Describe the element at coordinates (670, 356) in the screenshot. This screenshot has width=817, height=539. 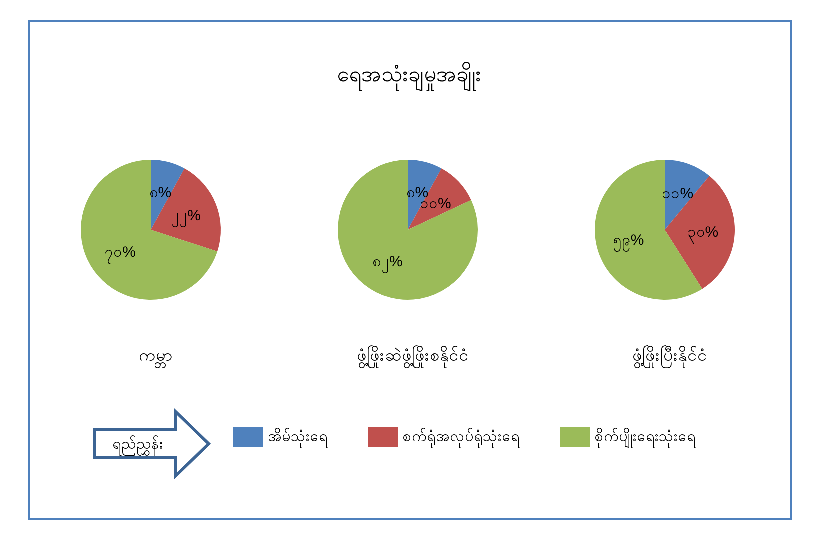
I see `text: ဖွံ့ဖြိုးပြီးနိုင်ငံ` at that location.